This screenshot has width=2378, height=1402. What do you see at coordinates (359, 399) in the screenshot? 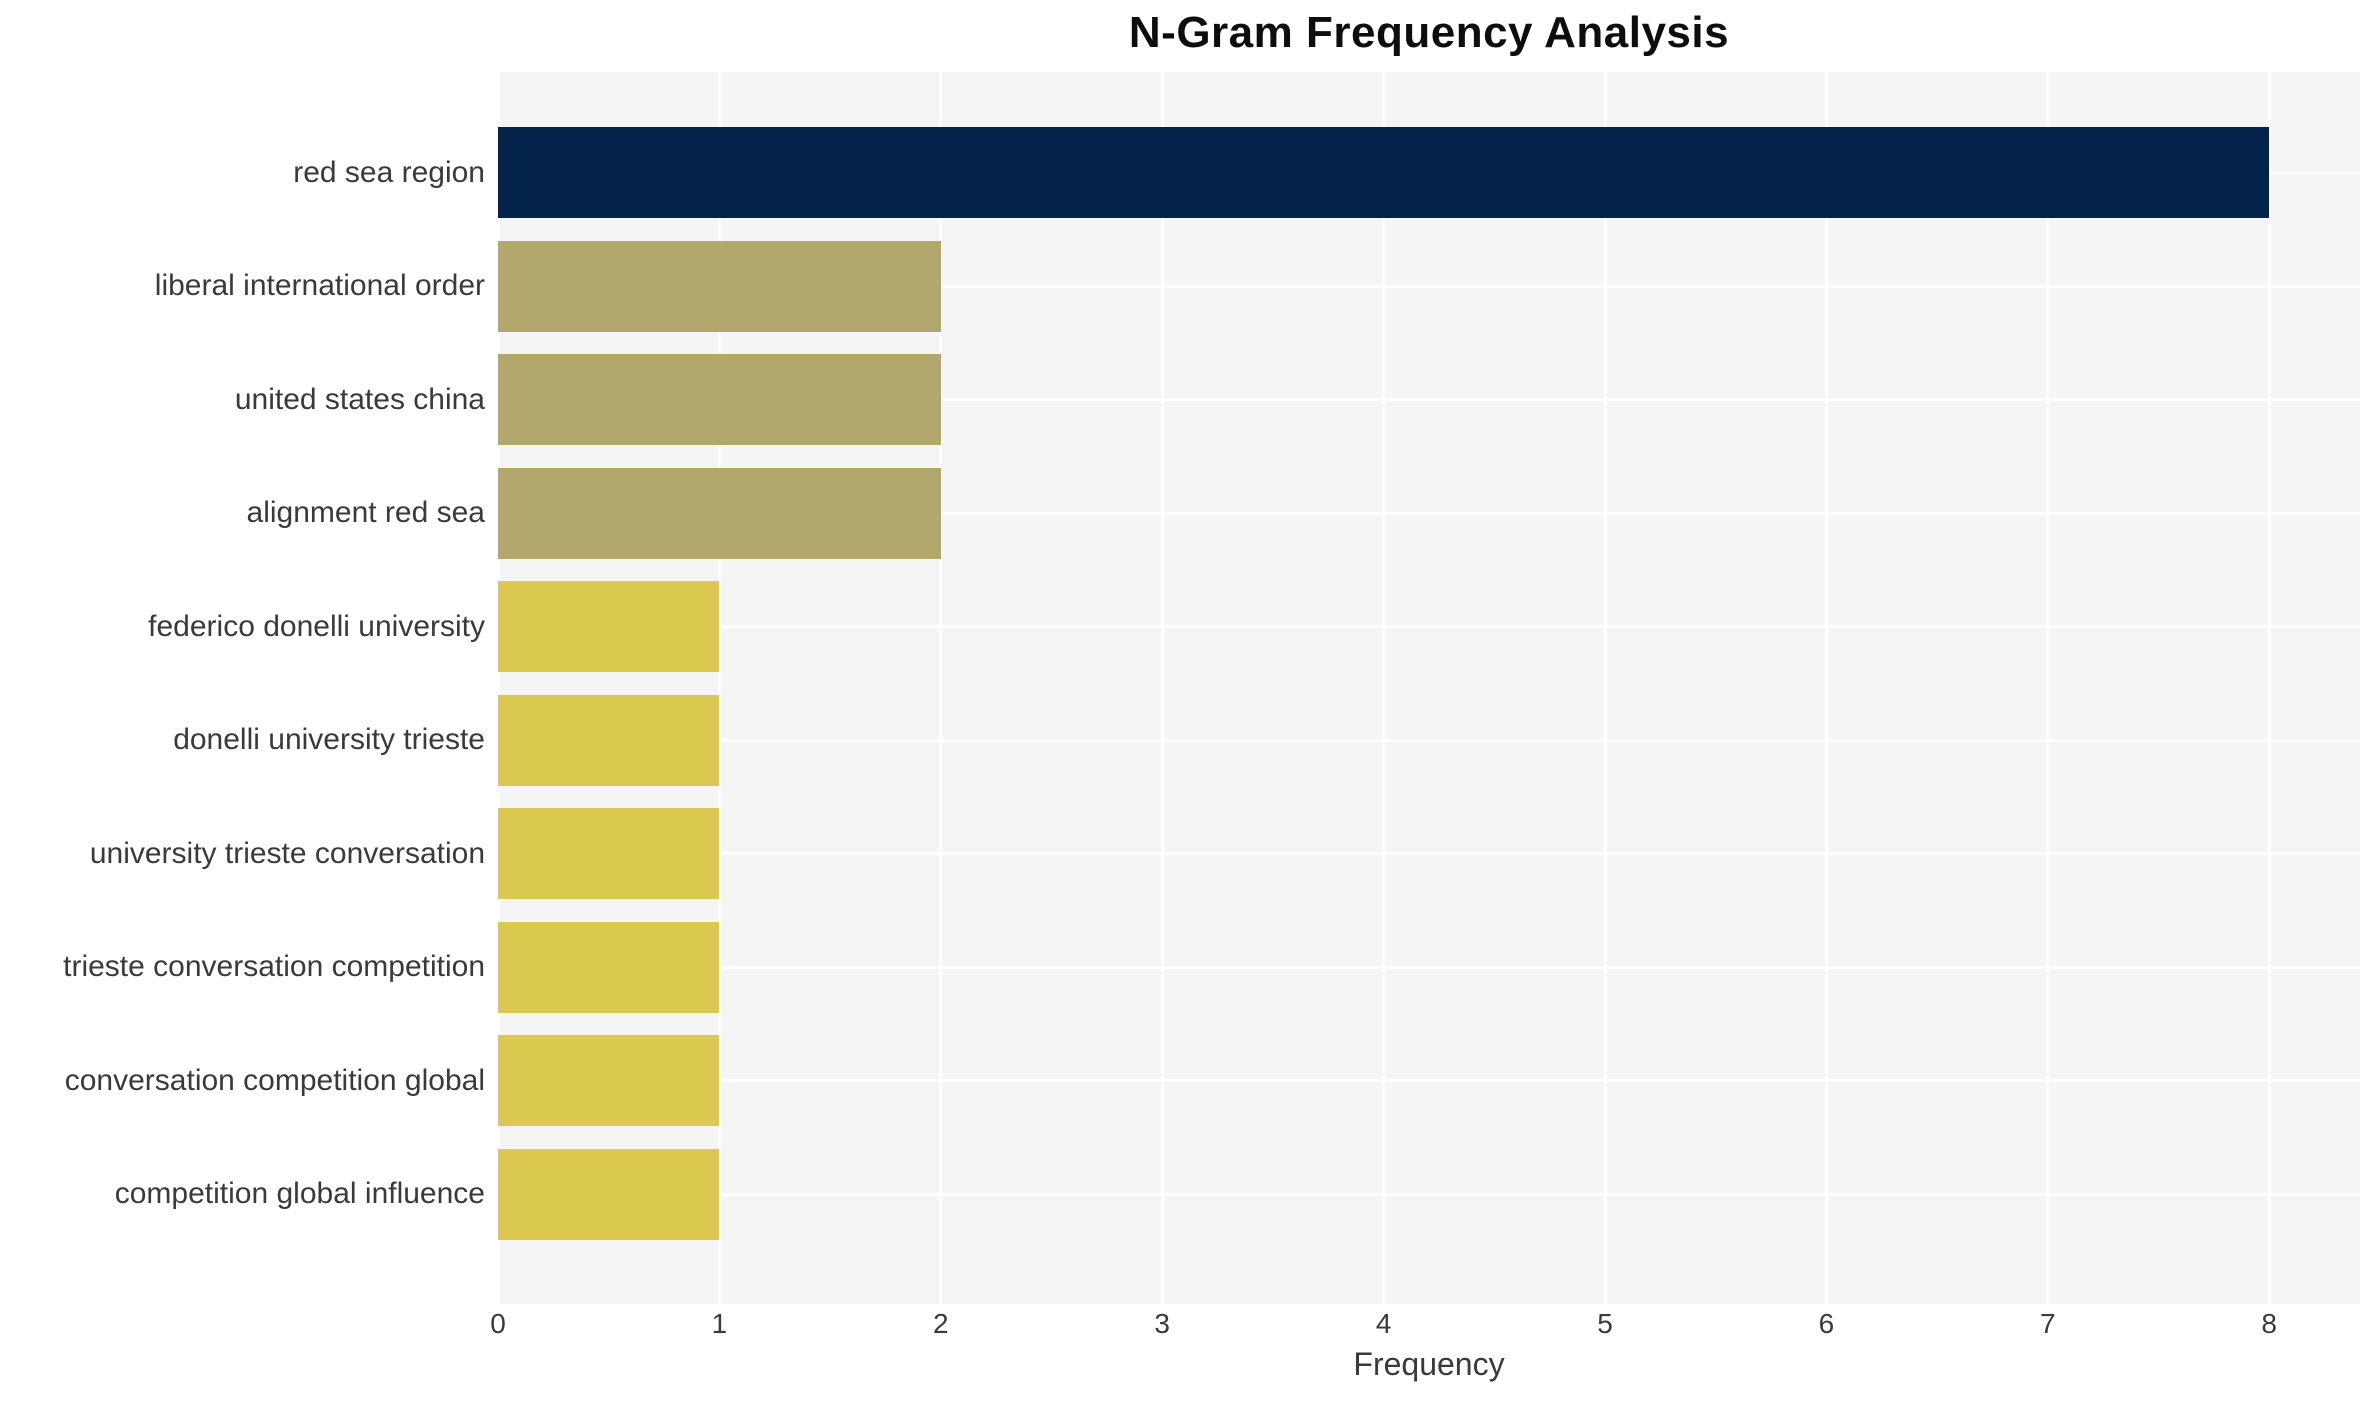
I see `category-label: united states china` at bounding box center [359, 399].